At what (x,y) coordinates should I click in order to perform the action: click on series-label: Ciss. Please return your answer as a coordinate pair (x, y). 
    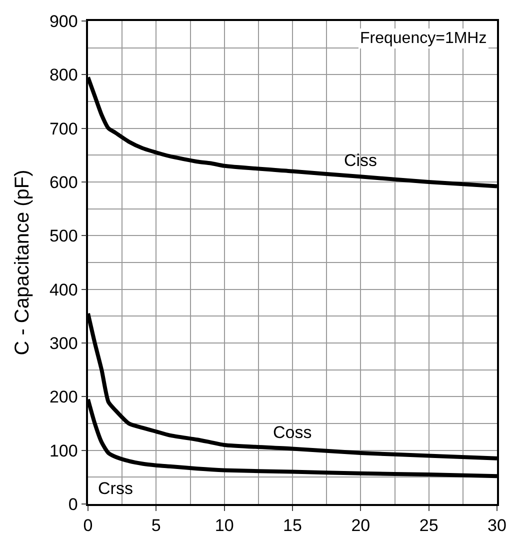
    Looking at the image, I should click on (361, 160).